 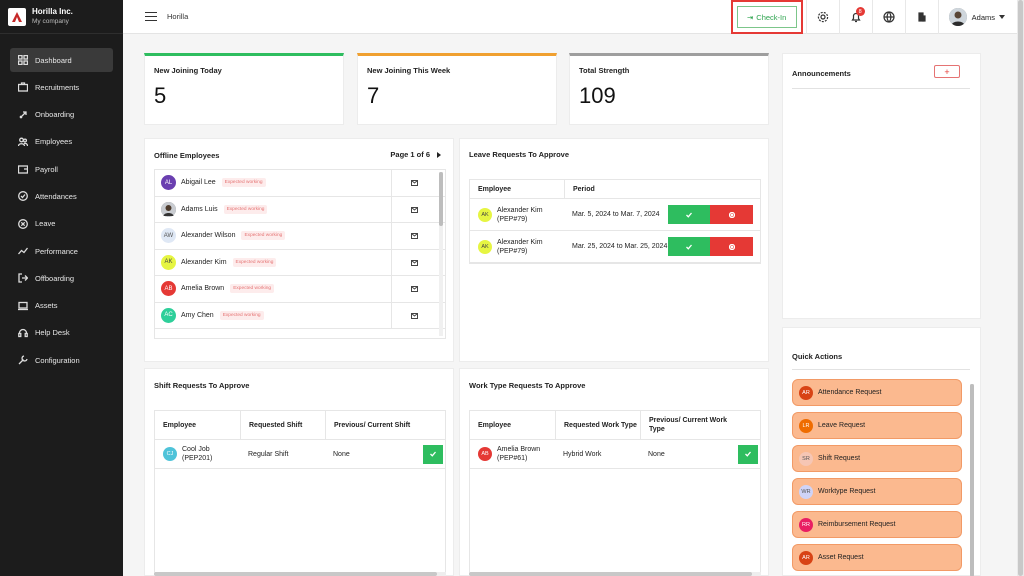 What do you see at coordinates (300, 183) in the screenshot?
I see `list-item: AL Abigail Lee Expected working` at bounding box center [300, 183].